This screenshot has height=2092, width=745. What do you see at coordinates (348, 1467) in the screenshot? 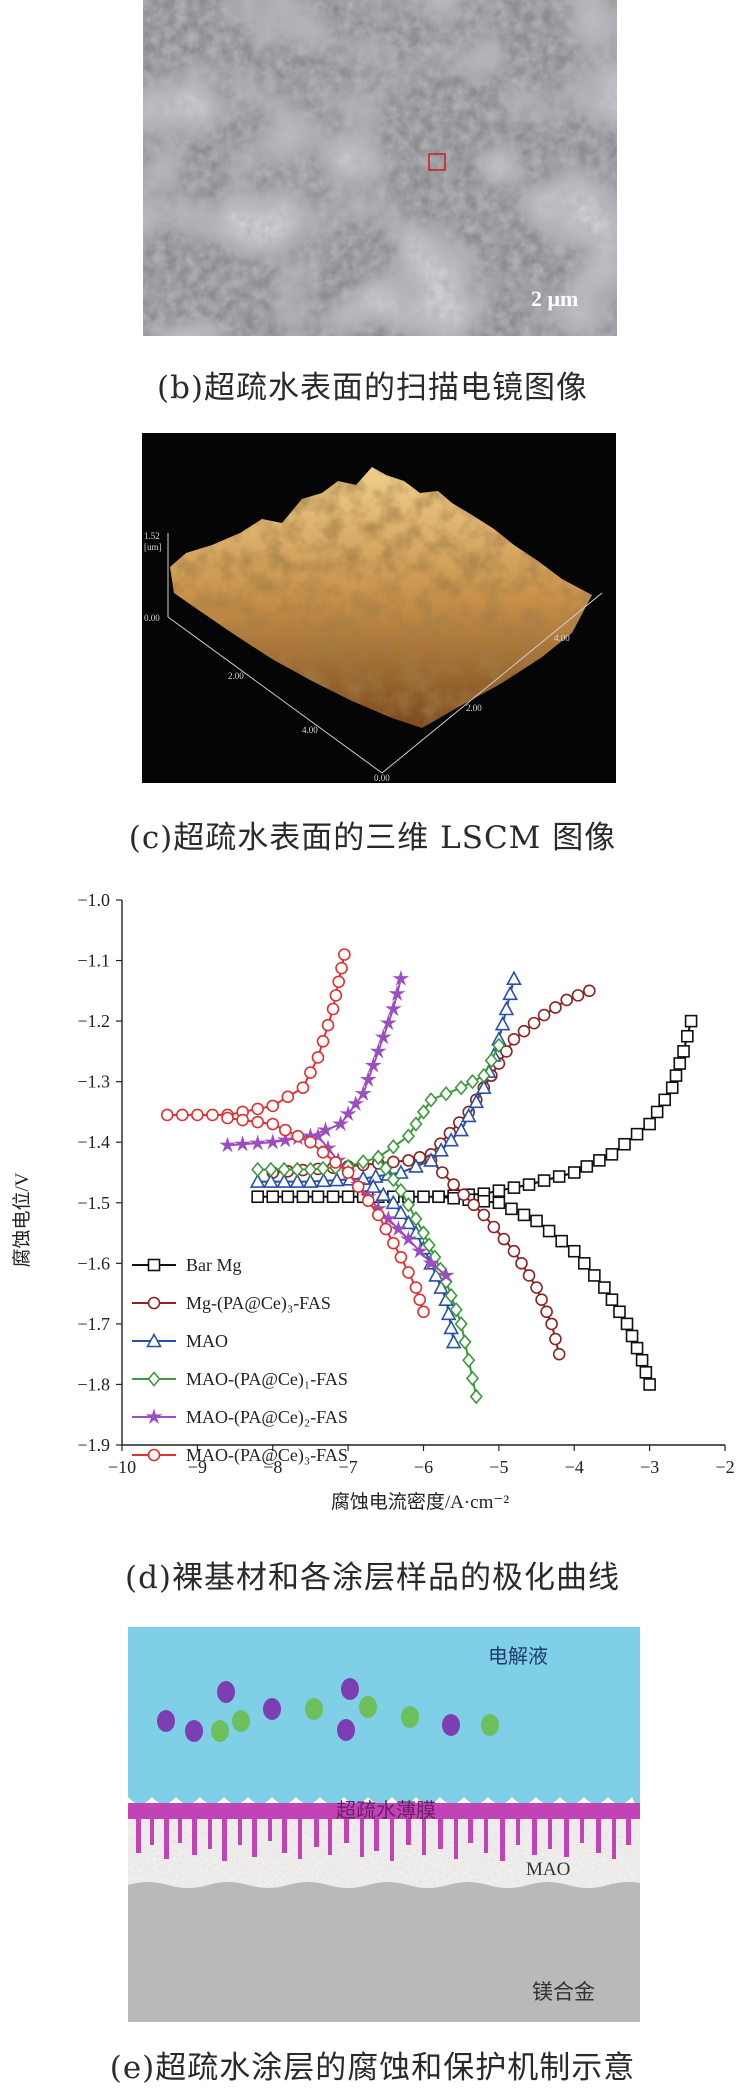
I see `x-tick-label: −7` at bounding box center [348, 1467].